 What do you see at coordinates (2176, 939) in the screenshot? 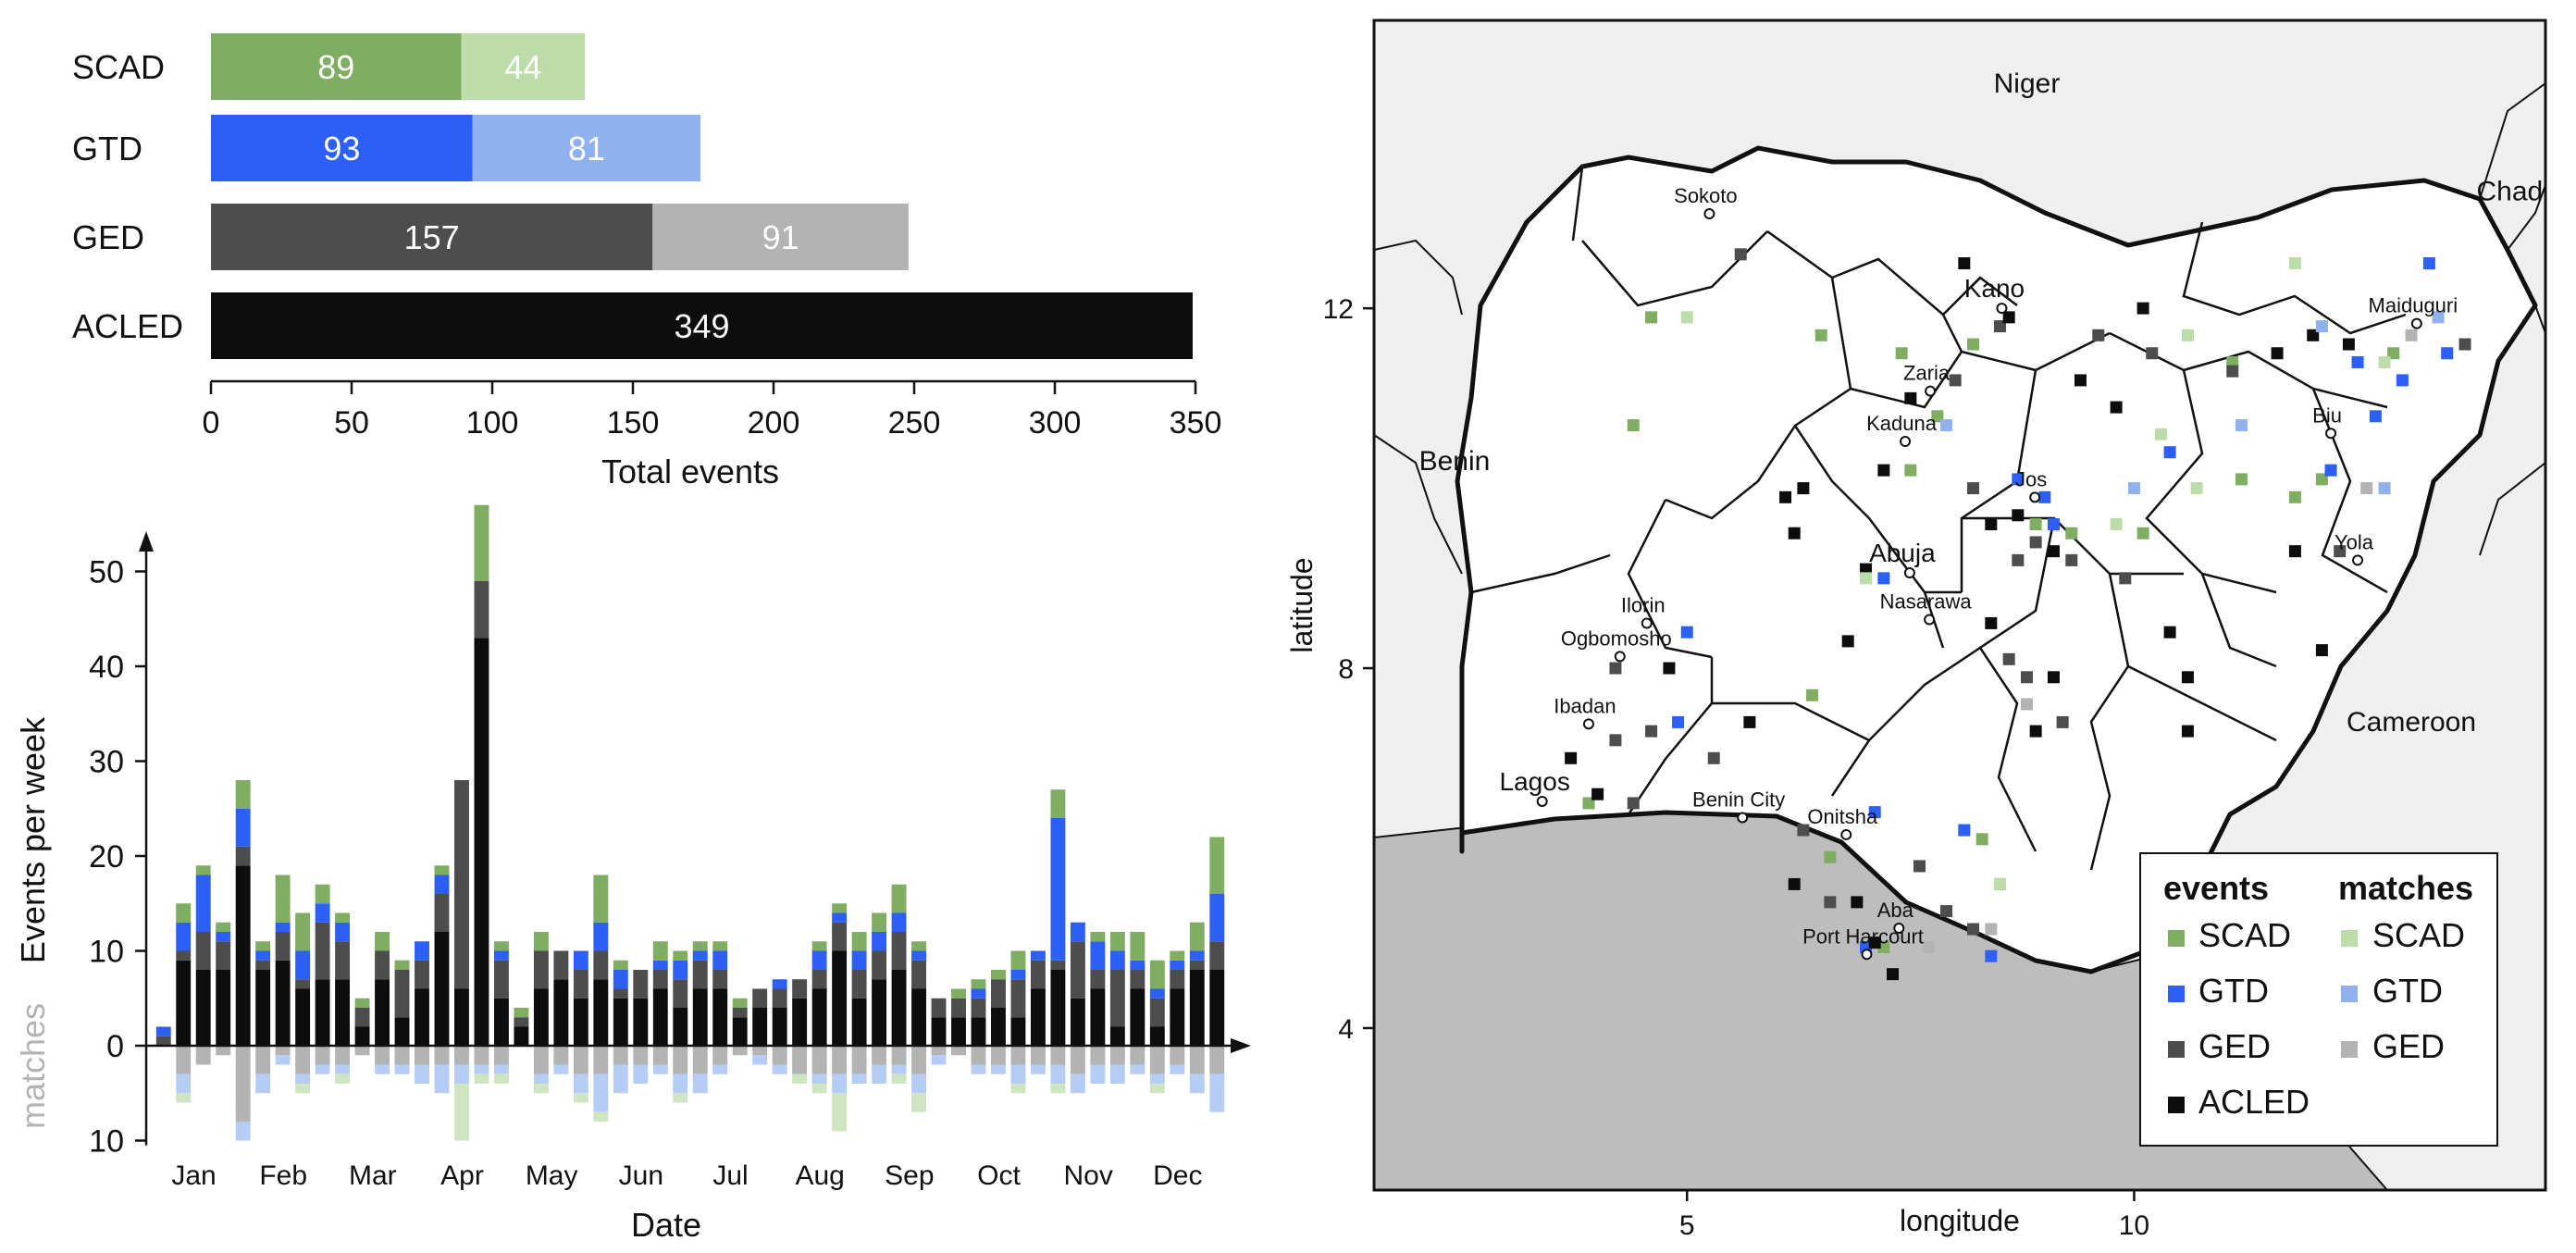
I see `legend-swatch-events-scad` at bounding box center [2176, 939].